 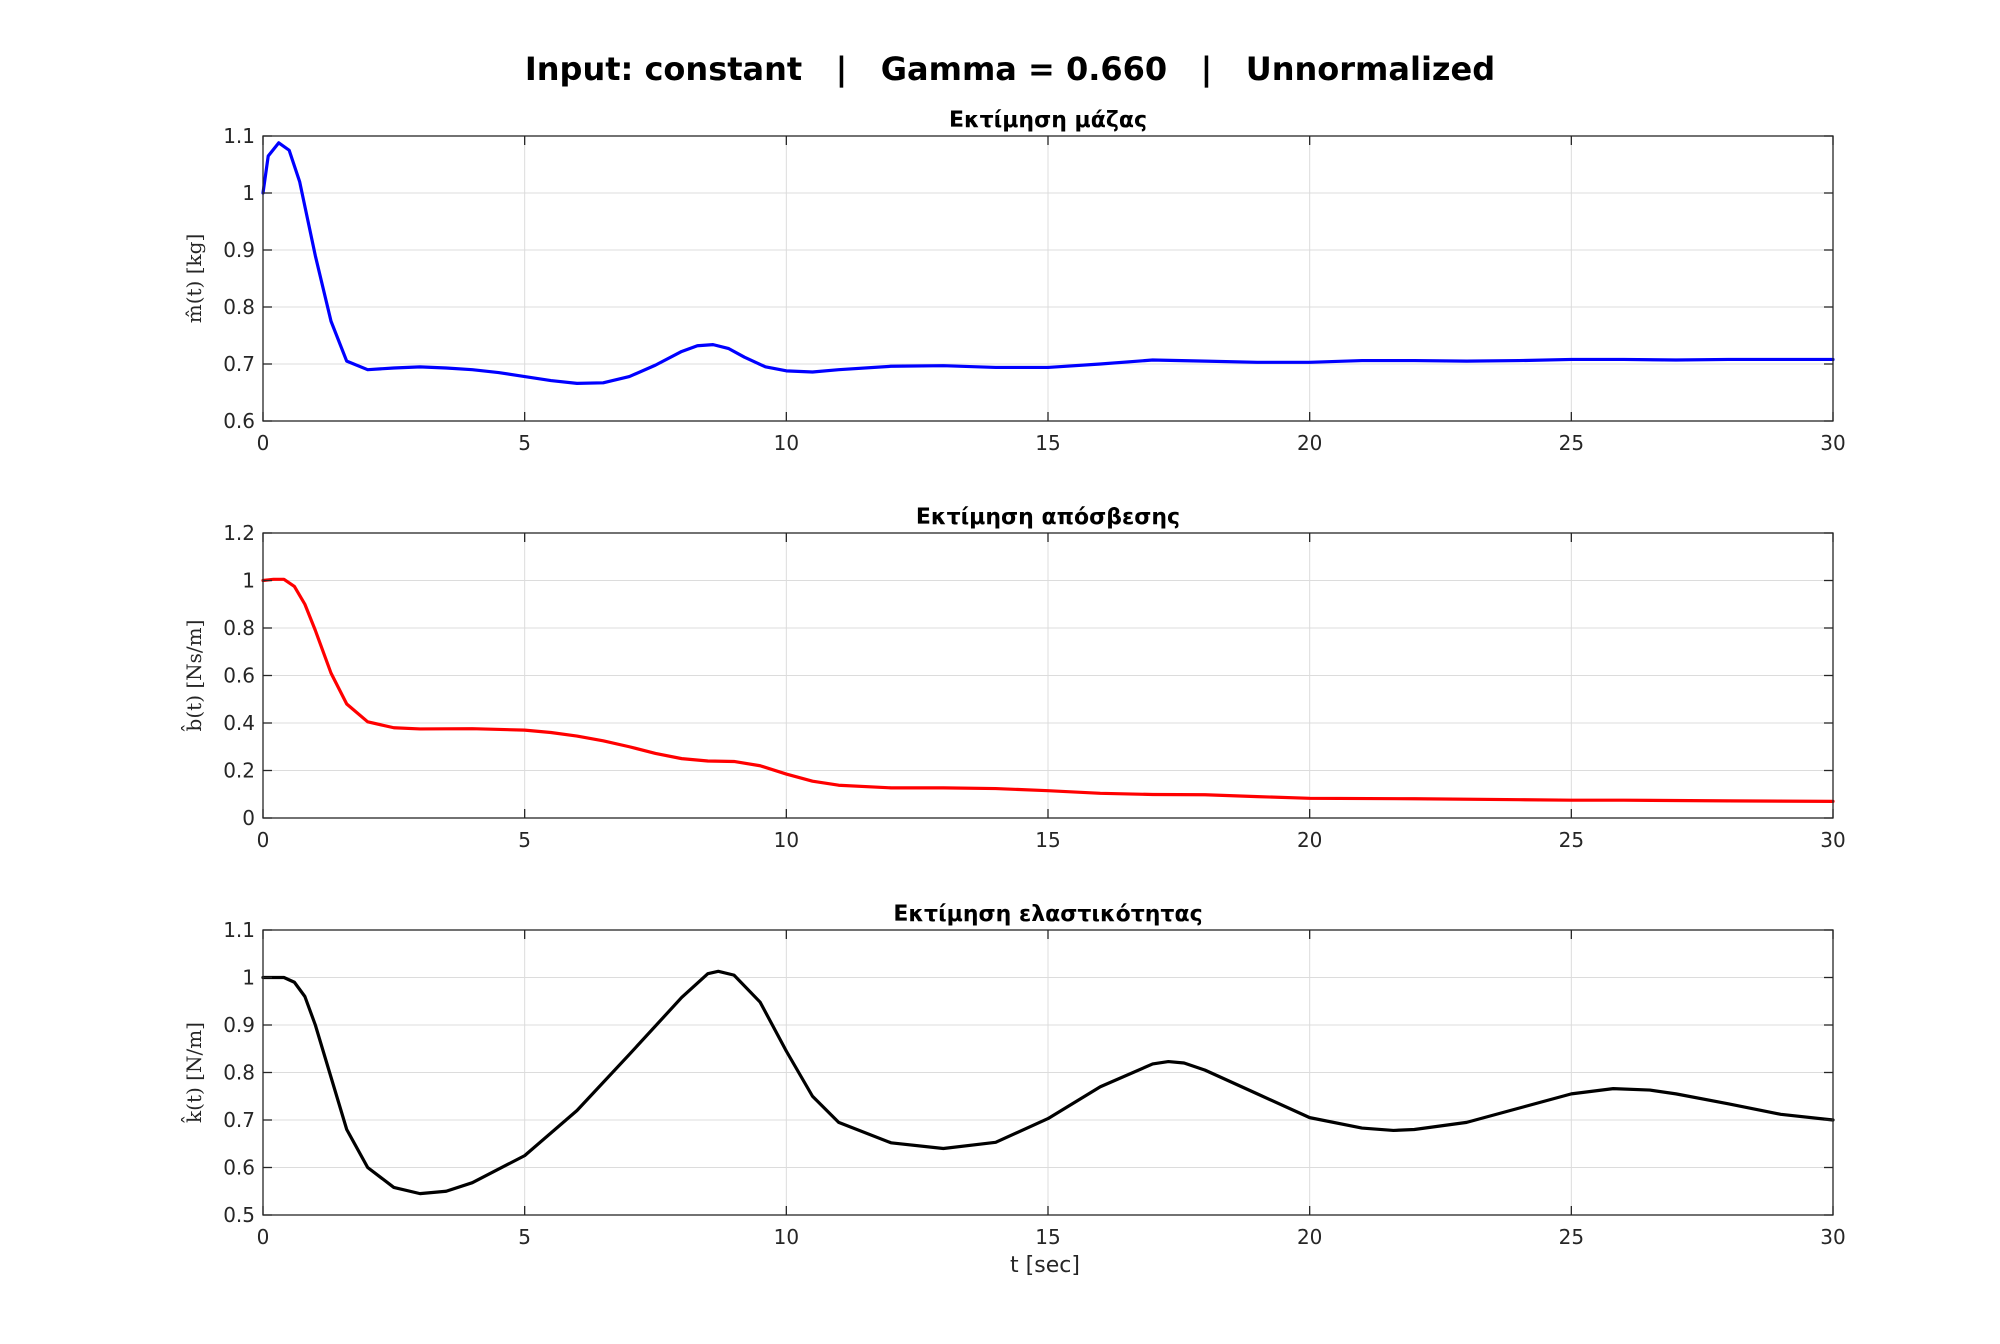 What do you see at coordinates (194, 279) in the screenshot?
I see `y-axis-label: m̂(t) [kg]` at bounding box center [194, 279].